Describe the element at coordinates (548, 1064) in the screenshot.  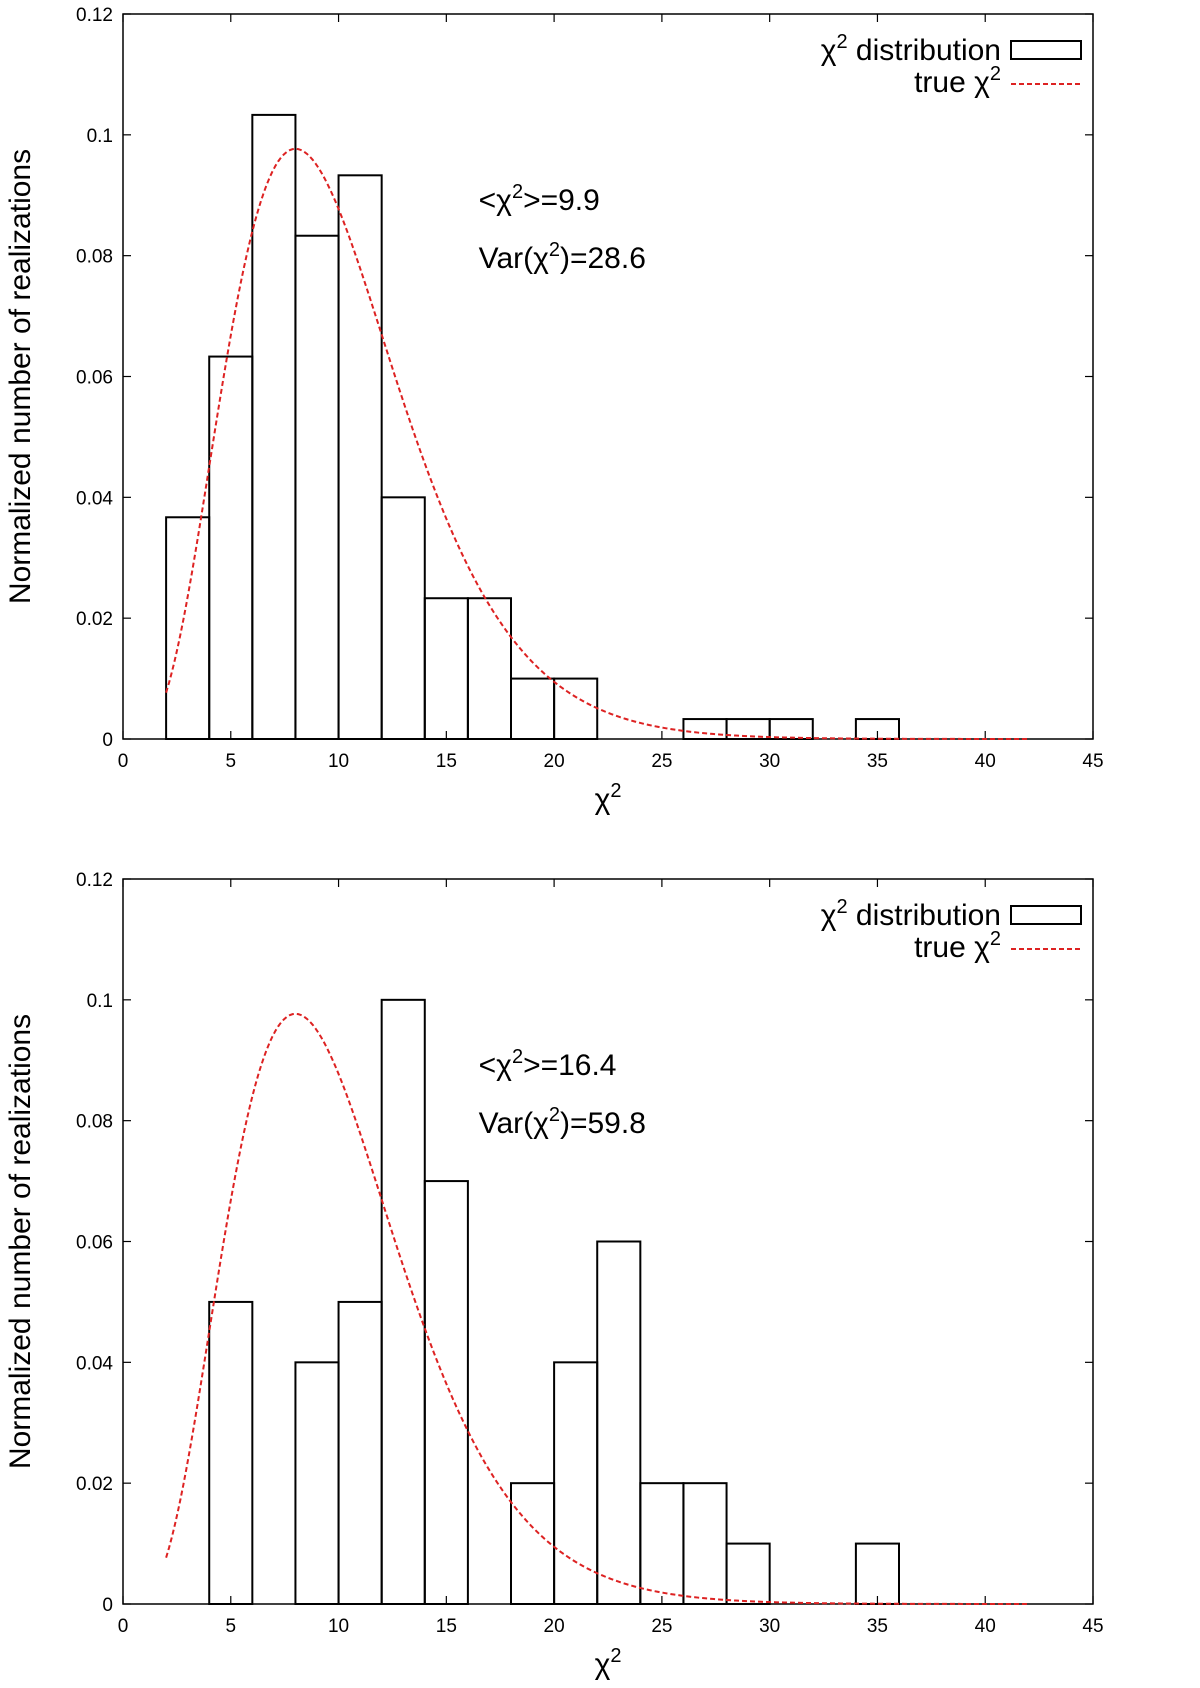
I see `stat-annotation: <χ2>=16.4` at that location.